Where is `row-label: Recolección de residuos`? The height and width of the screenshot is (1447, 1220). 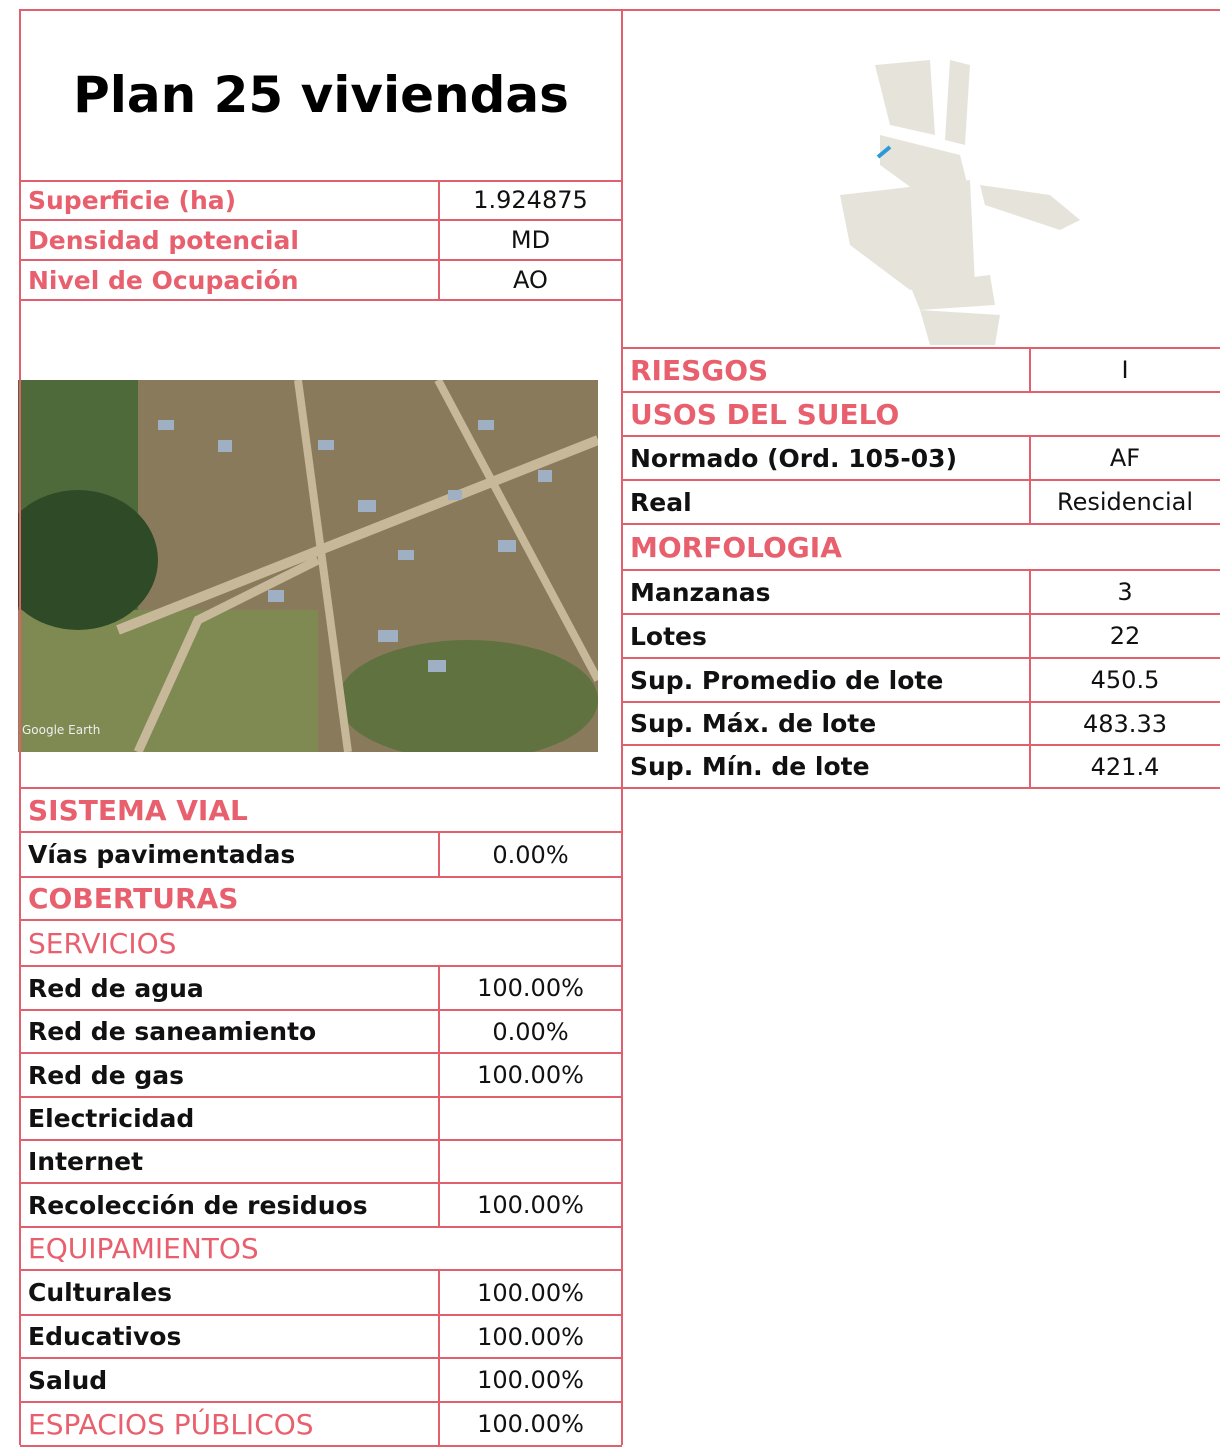
row-label: Recolección de residuos is located at coordinates (198, 1205).